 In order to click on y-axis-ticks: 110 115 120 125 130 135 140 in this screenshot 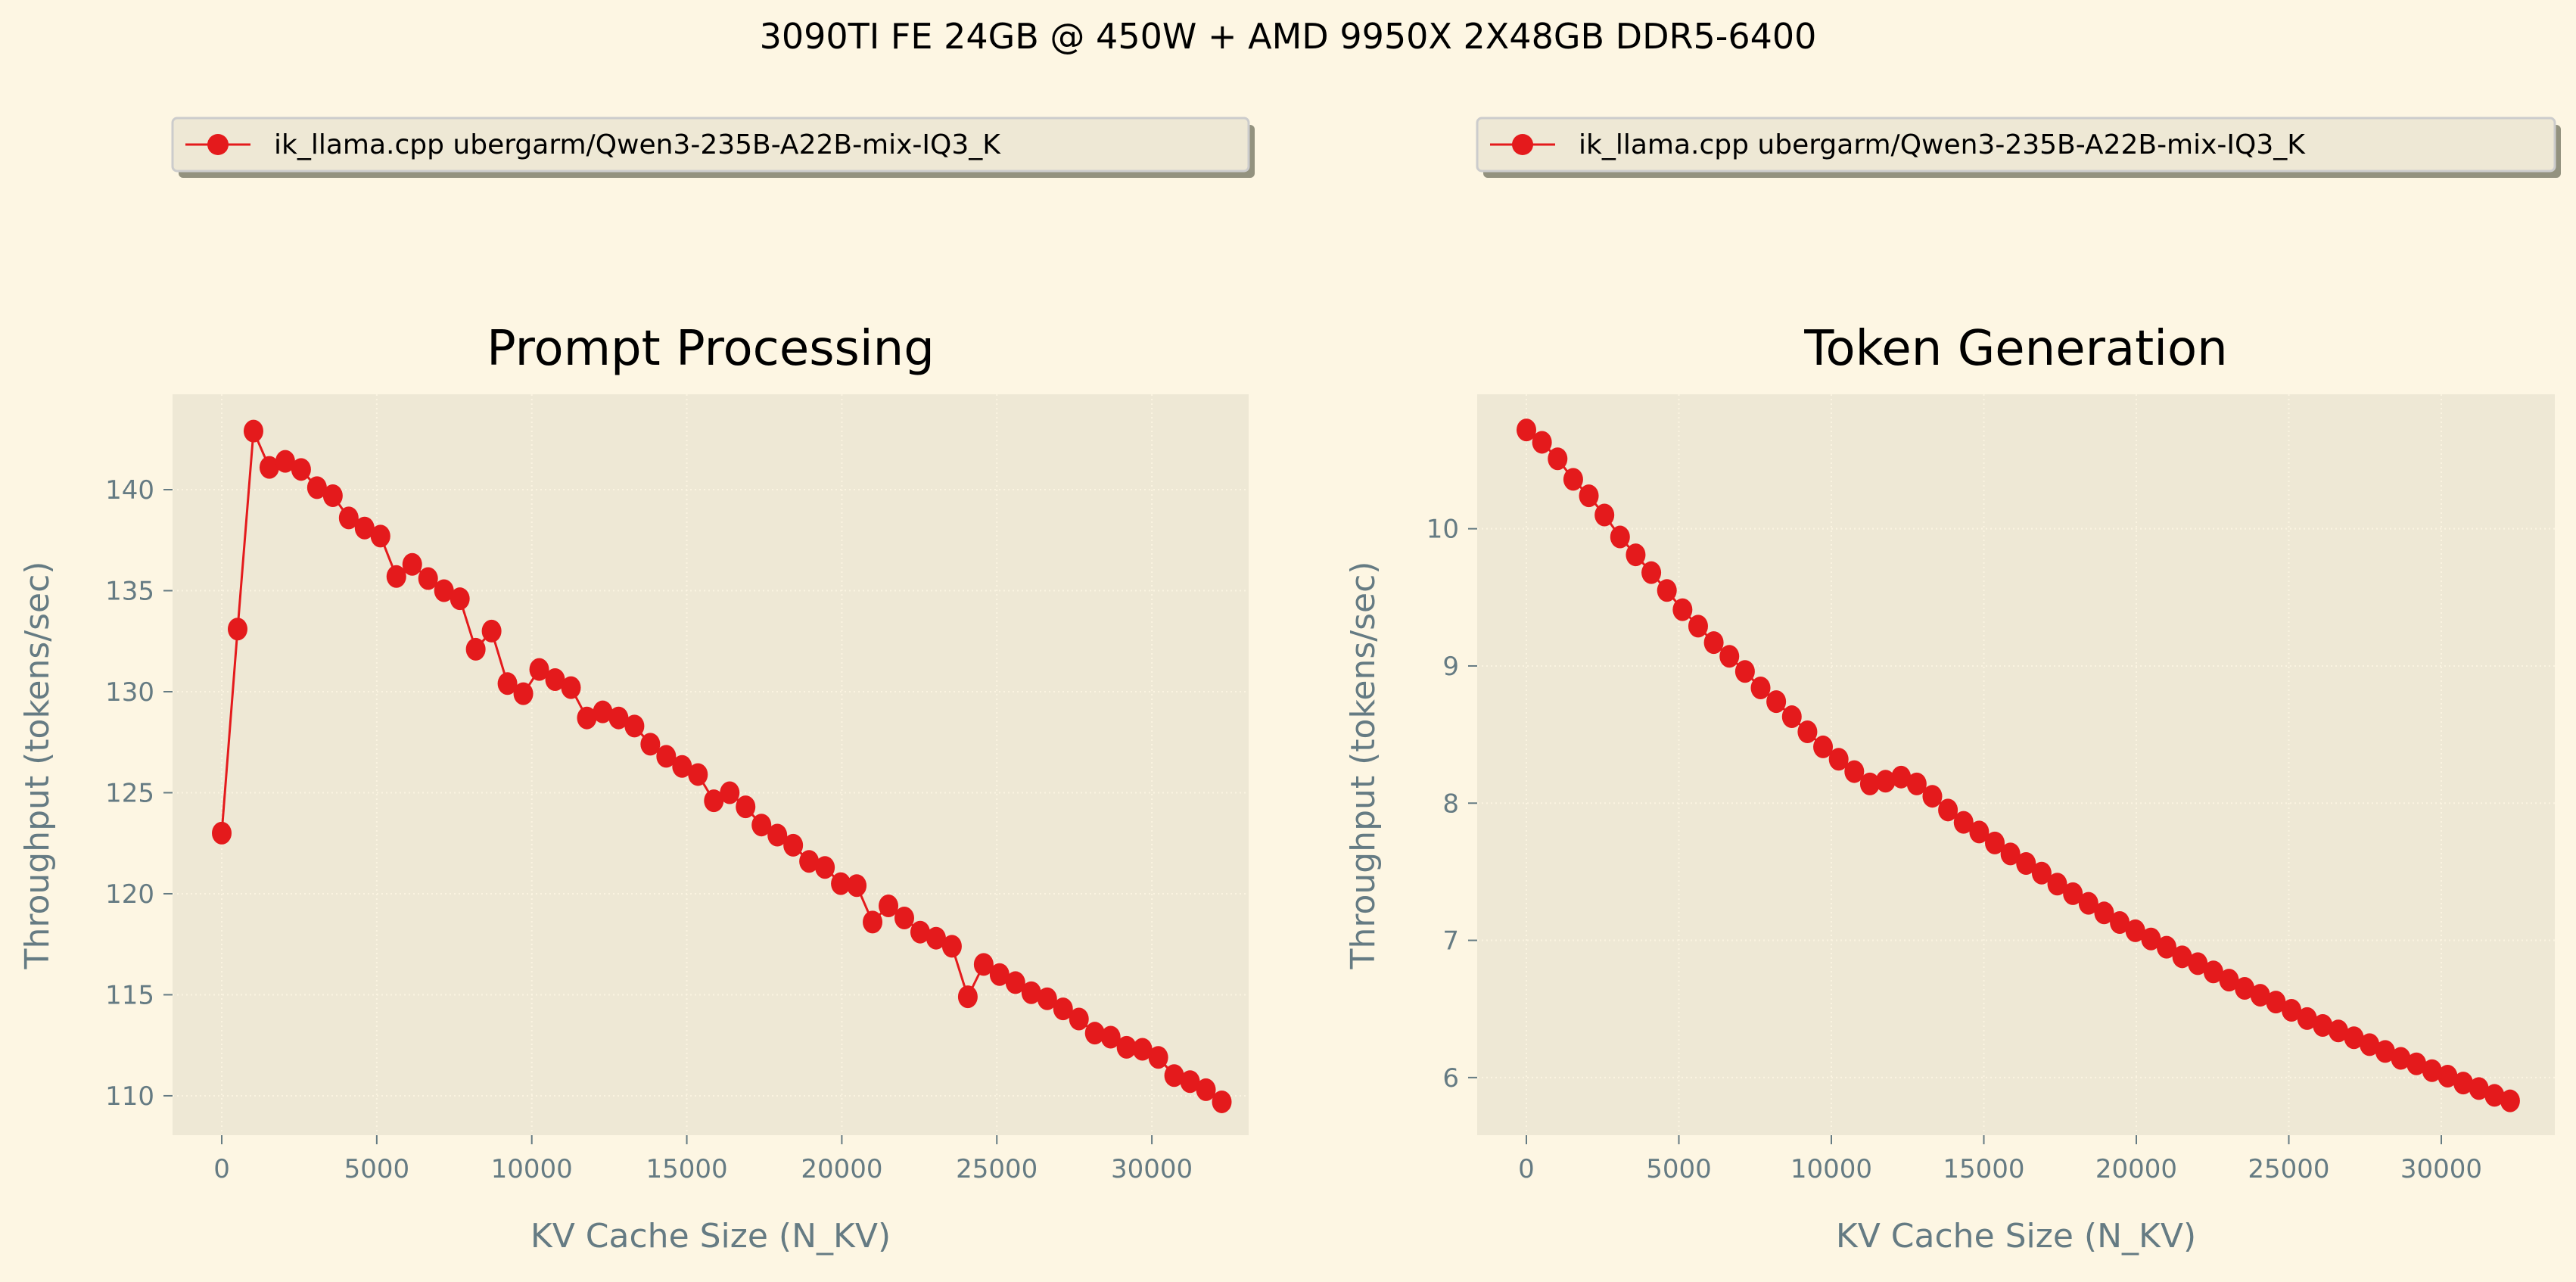, I will do `click(139, 793)`.